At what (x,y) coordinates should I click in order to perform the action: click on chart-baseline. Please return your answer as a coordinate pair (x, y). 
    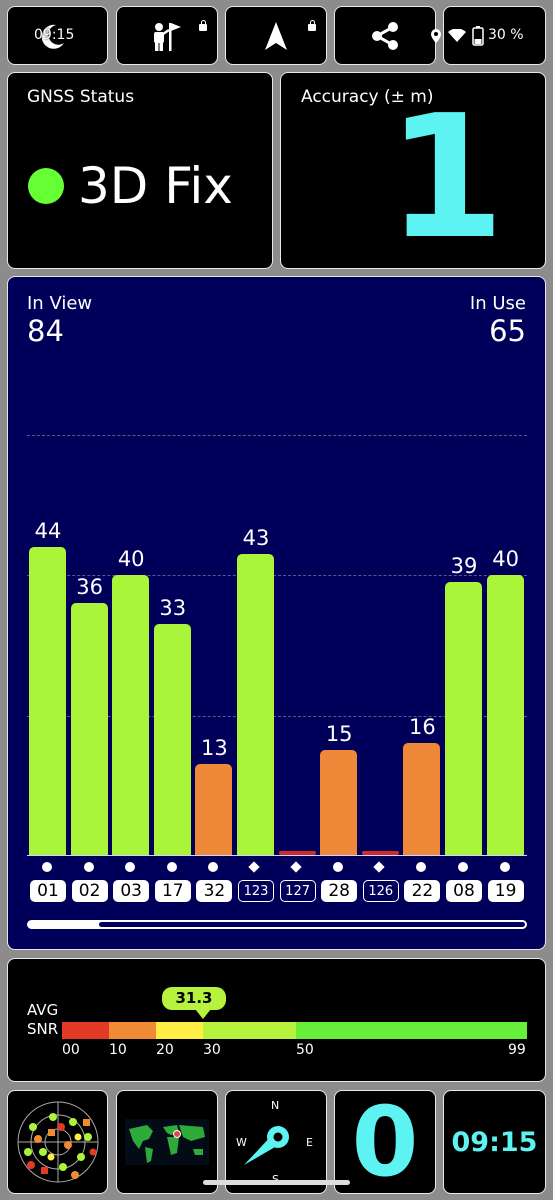
    Looking at the image, I should click on (277, 855).